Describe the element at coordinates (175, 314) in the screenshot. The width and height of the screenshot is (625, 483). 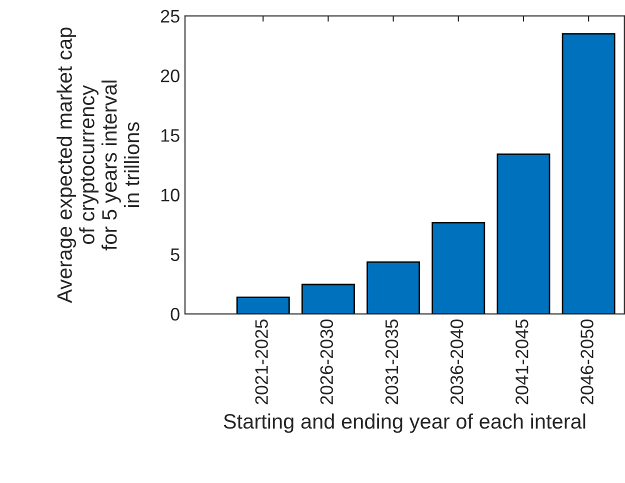
I see `y-tick-label: 0` at that location.